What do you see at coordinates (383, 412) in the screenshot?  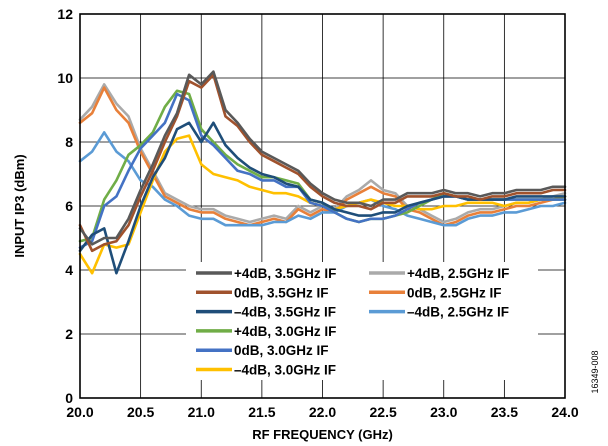 I see `x-tick-label: 22.5` at bounding box center [383, 412].